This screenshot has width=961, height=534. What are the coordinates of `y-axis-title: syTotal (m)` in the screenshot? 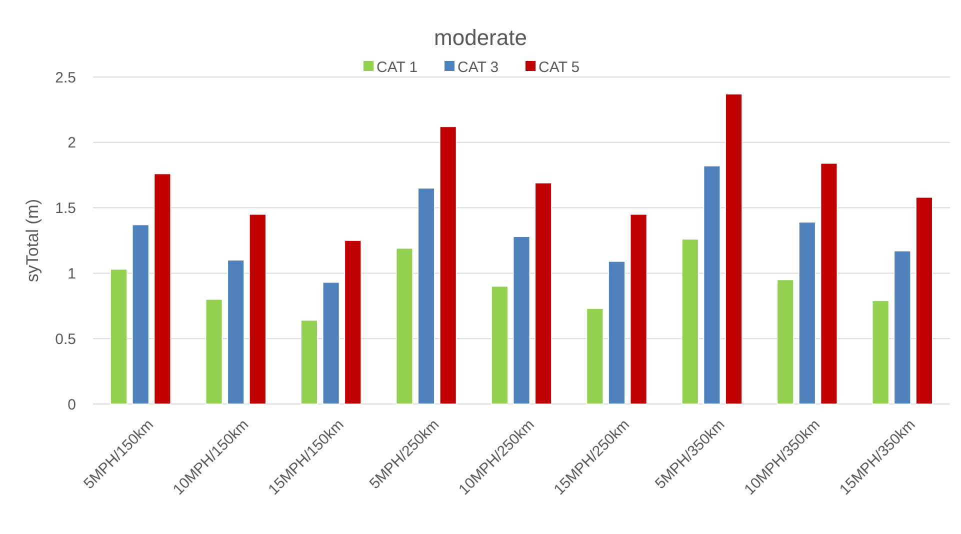 It's located at (32, 240).